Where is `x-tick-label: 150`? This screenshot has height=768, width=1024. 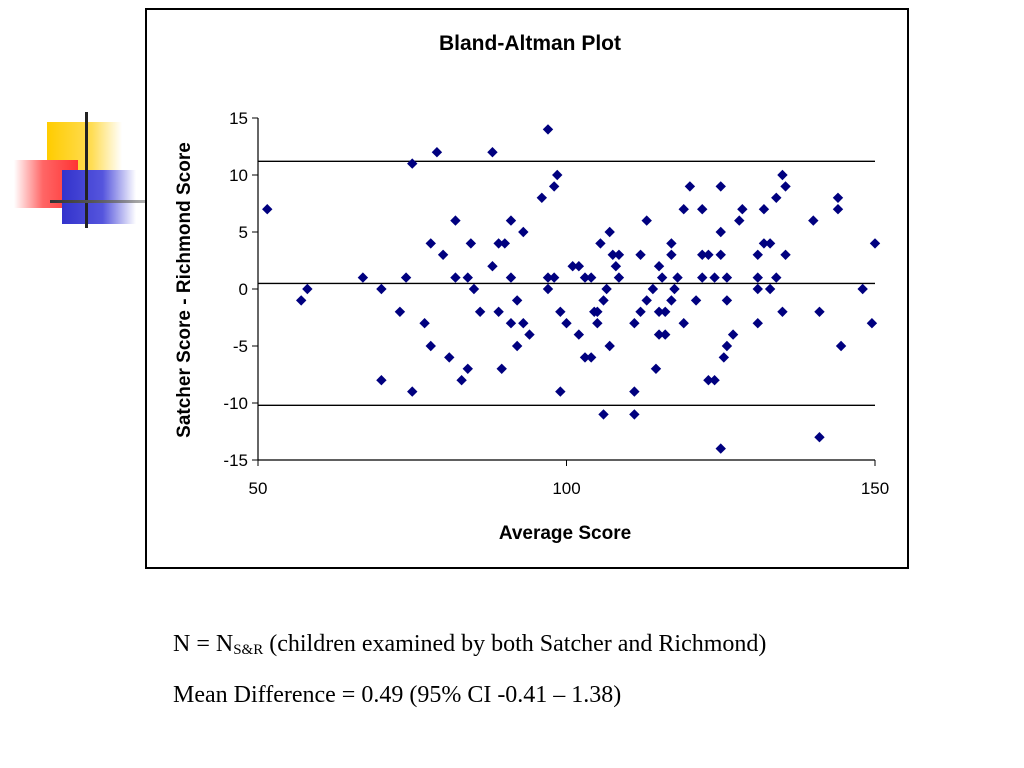
x-tick-label: 150 is located at coordinates (875, 488).